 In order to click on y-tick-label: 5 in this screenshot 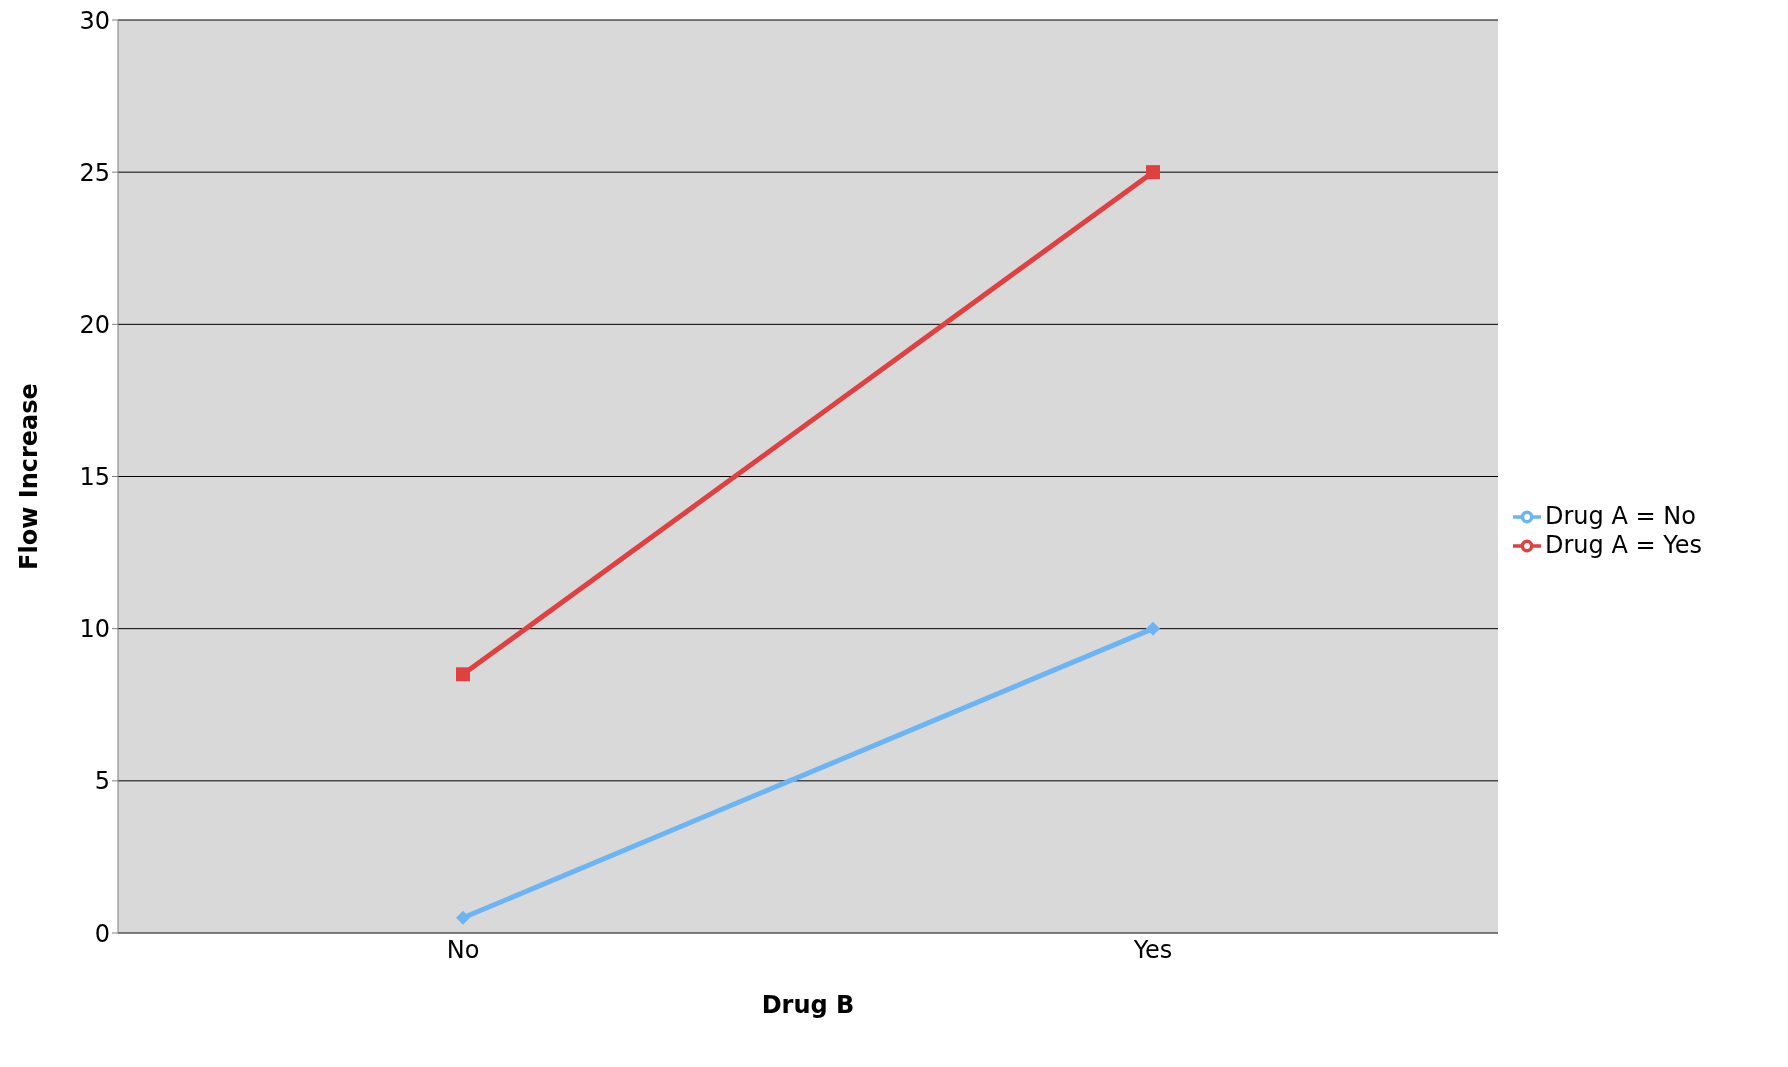, I will do `click(102, 781)`.